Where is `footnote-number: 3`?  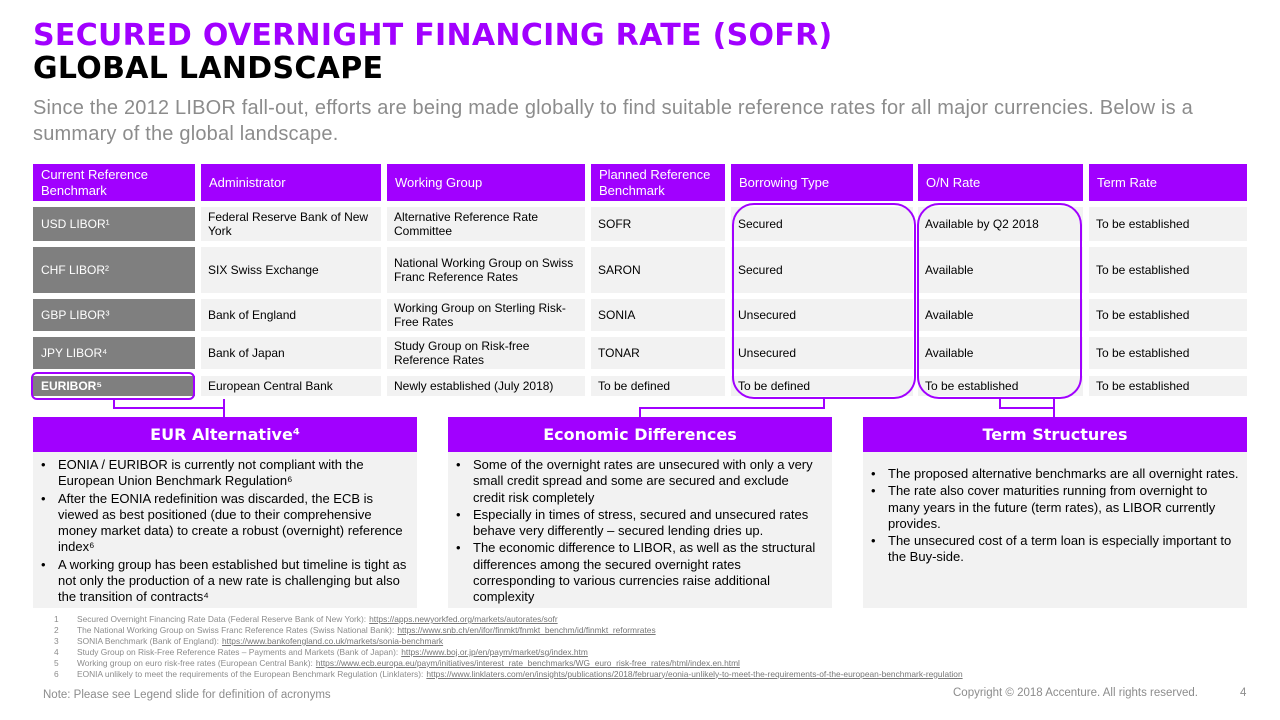 footnote-number: 3 is located at coordinates (56, 640).